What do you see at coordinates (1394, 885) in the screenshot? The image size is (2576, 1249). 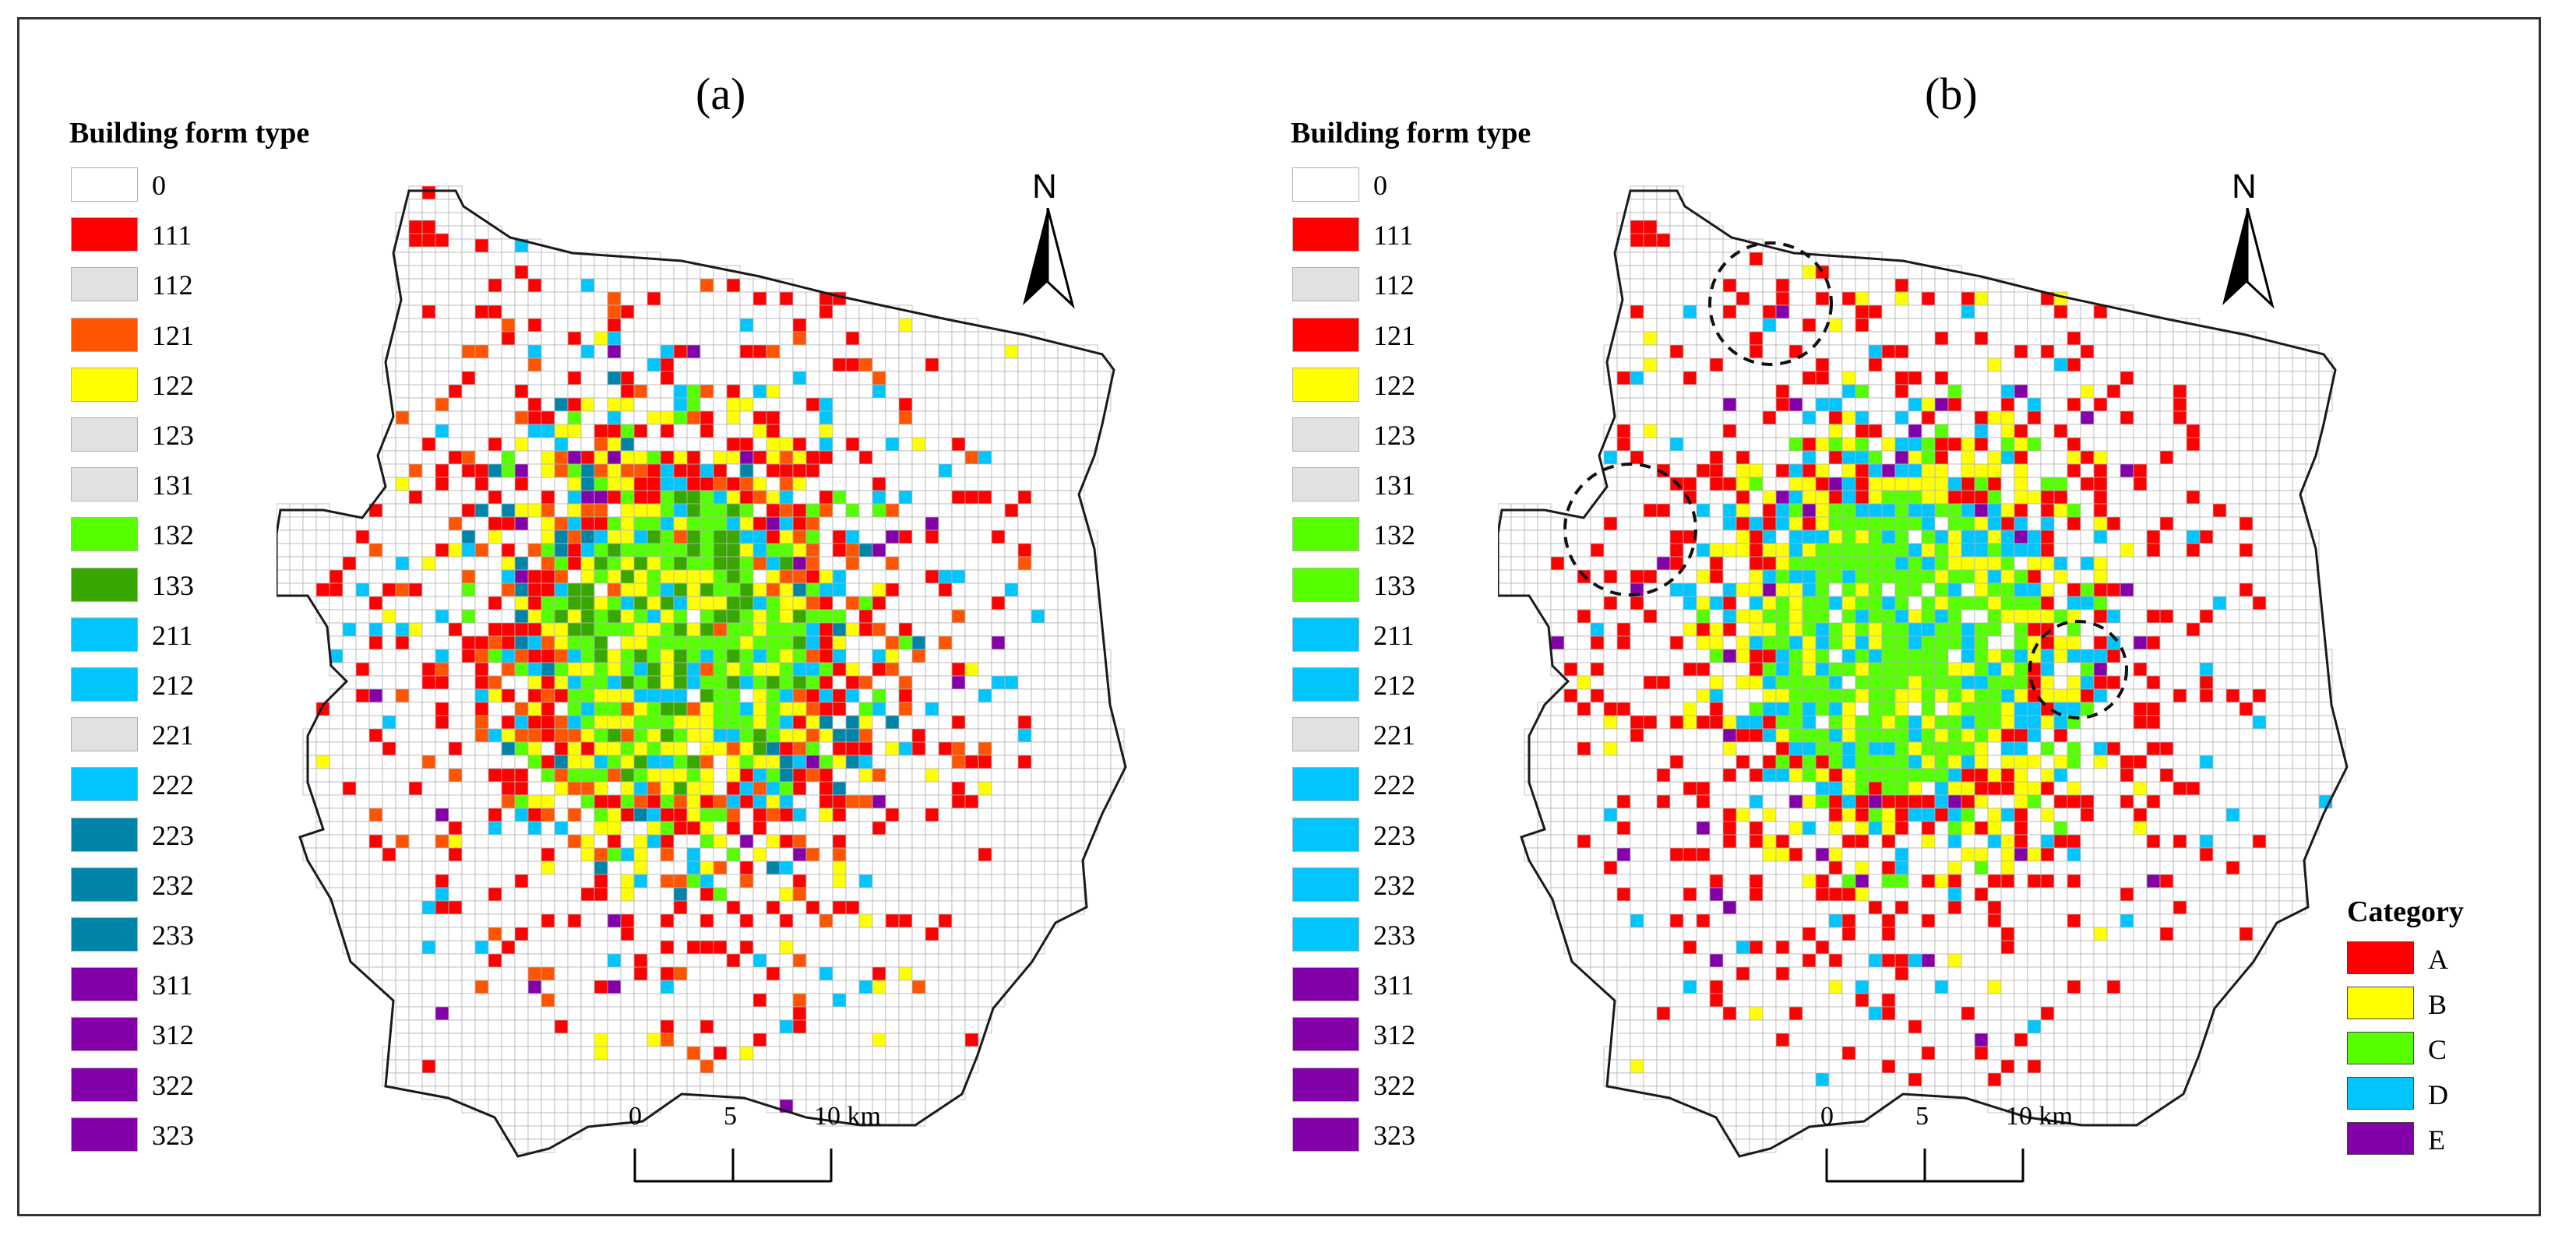 I see `legend-label: 232` at bounding box center [1394, 885].